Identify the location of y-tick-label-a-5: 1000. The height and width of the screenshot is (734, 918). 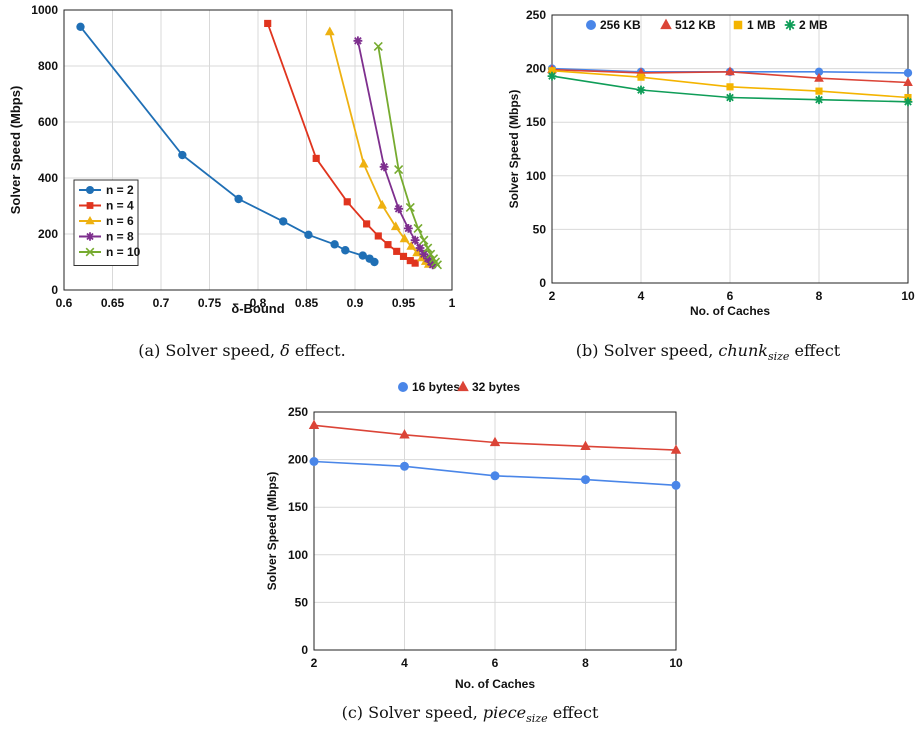
(44, 10).